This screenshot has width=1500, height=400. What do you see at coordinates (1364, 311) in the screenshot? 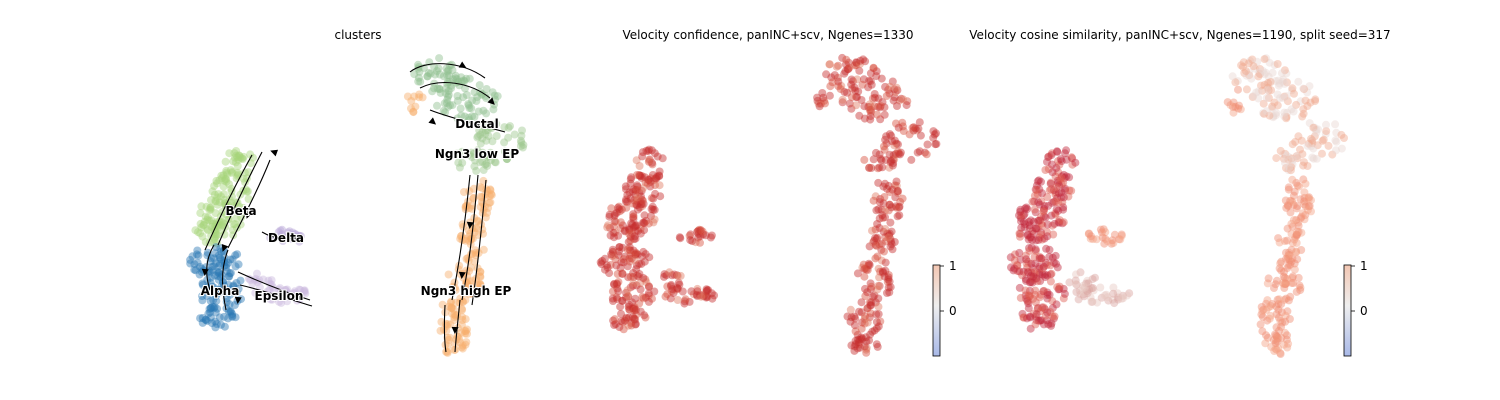
I see `colorbar-tick-label: 0` at bounding box center [1364, 311].